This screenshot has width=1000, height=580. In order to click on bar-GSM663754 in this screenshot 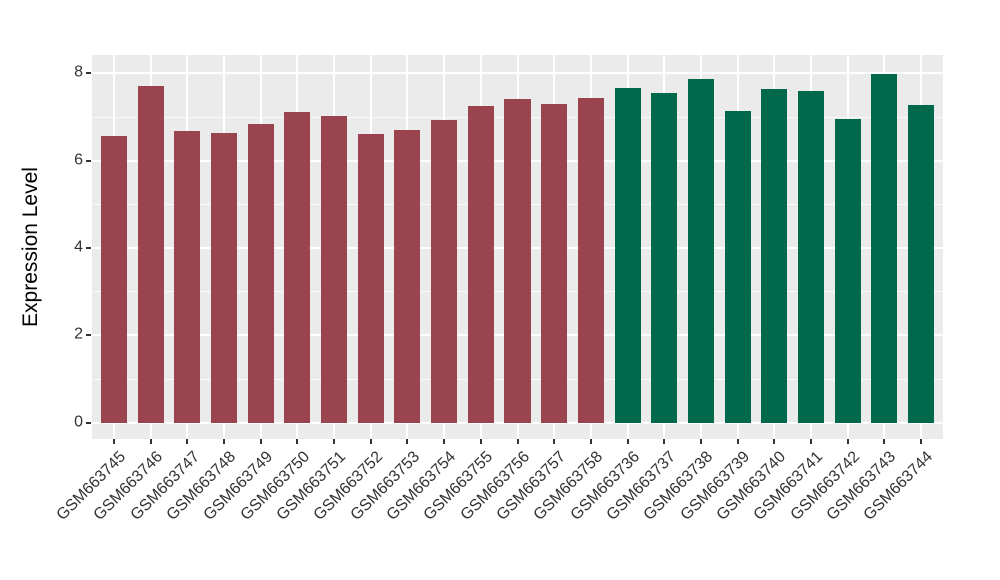, I will do `click(444, 271)`.